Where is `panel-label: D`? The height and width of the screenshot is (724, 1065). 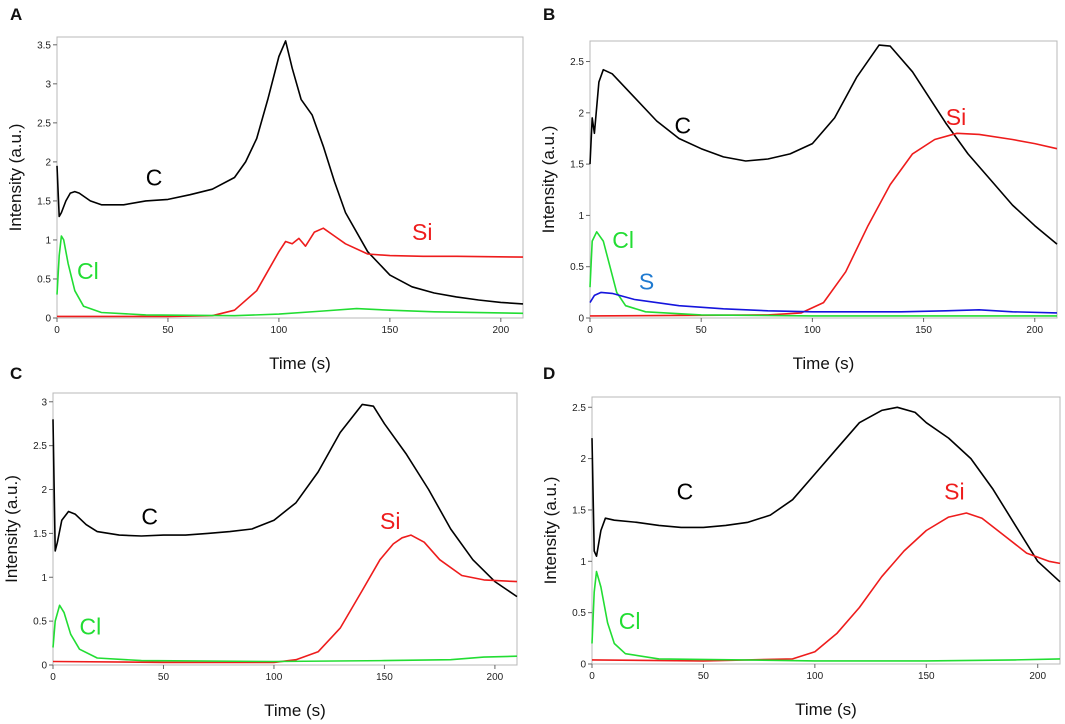
panel-label: D is located at coordinates (549, 373).